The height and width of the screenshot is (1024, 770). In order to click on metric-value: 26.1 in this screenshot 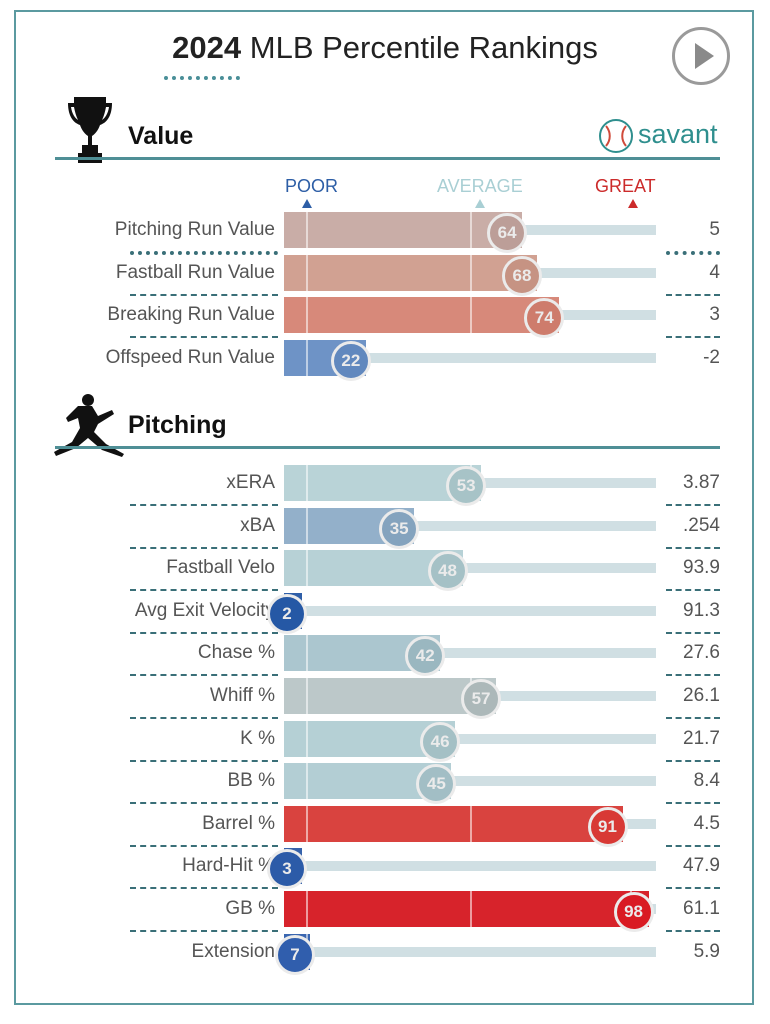, I will do `click(701, 695)`.